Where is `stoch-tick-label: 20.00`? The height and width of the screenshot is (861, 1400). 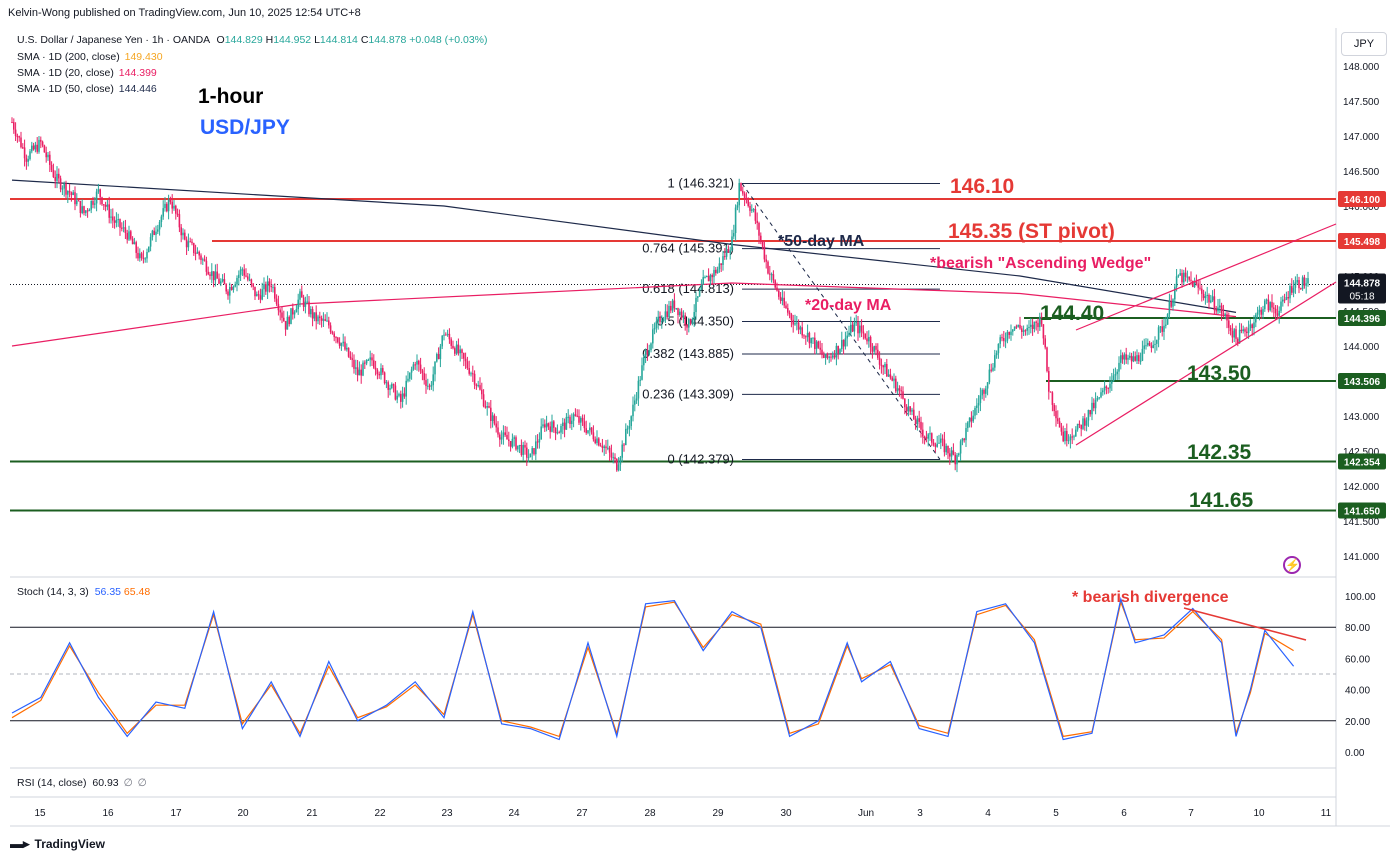 stoch-tick-label: 20.00 is located at coordinates (1357, 722).